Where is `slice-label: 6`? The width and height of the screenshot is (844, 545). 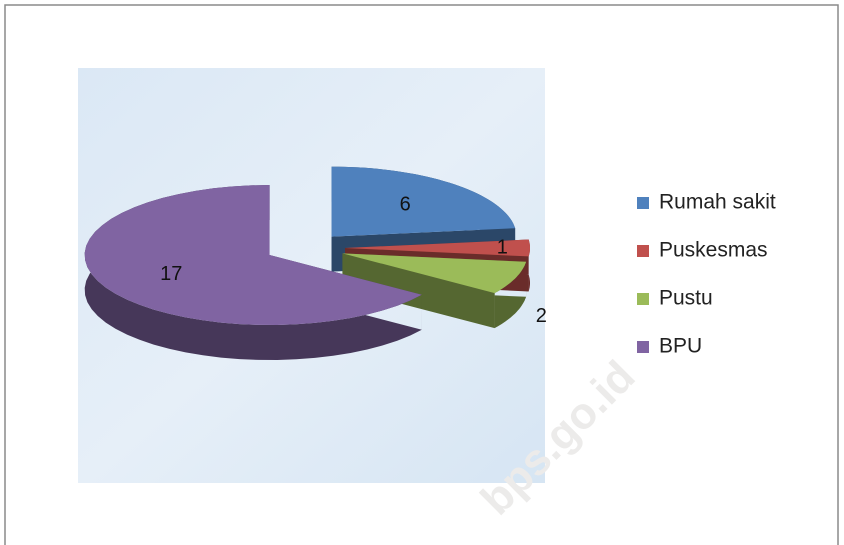 slice-label: 6 is located at coordinates (405, 205).